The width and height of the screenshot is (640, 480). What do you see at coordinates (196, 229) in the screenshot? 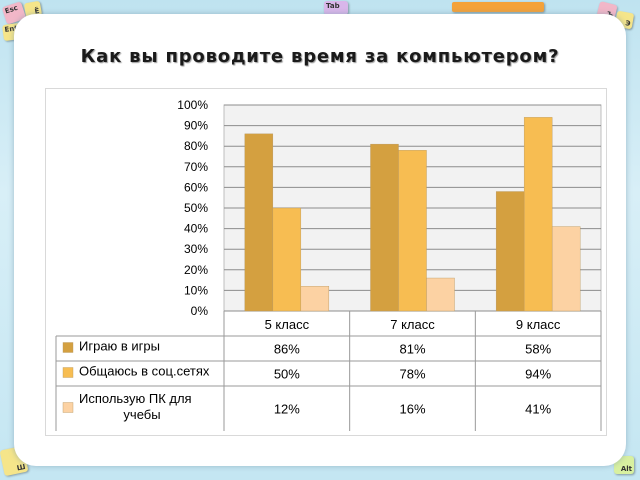
I see `y-tick-label: 40%` at bounding box center [196, 229].